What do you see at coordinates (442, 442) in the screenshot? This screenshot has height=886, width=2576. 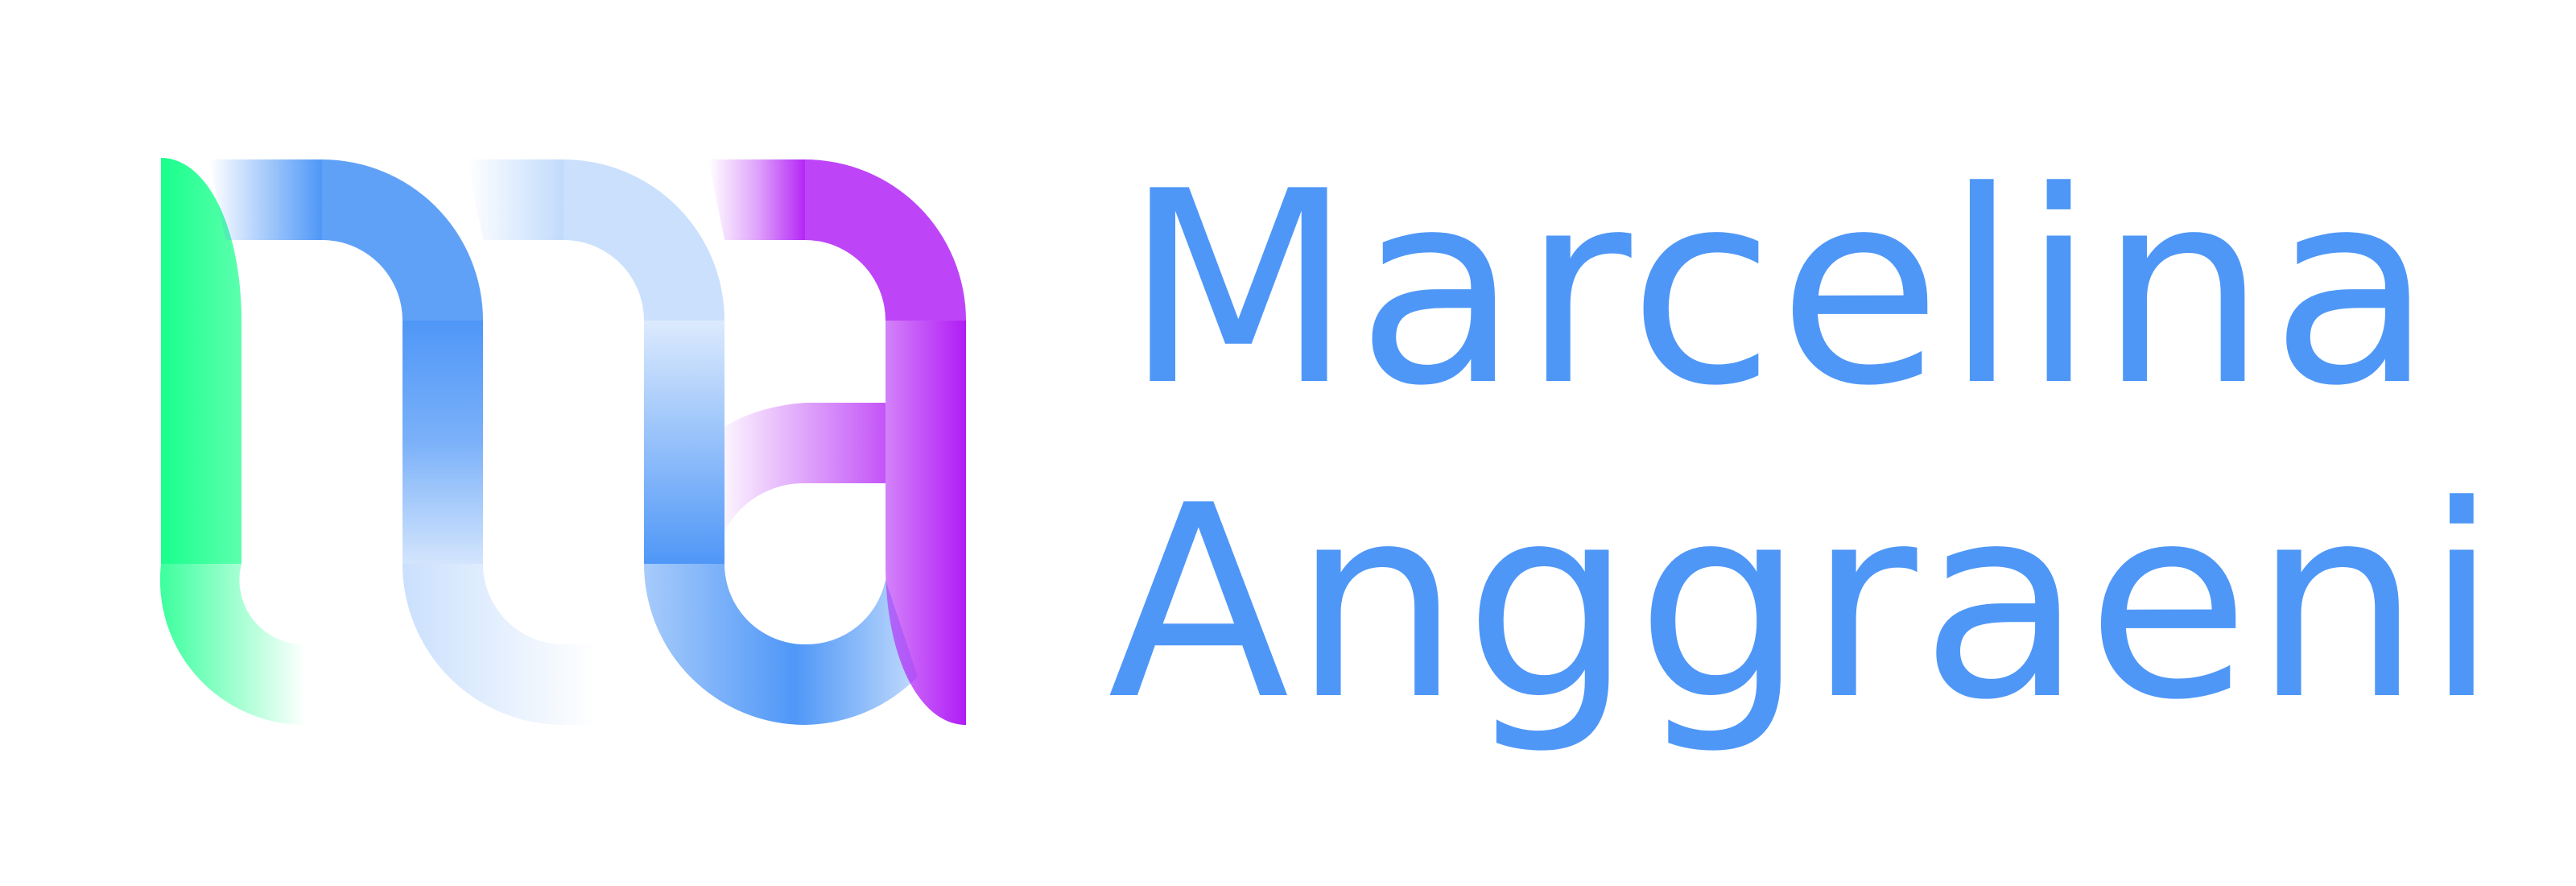 I see `blue-arch-1-leg` at bounding box center [442, 442].